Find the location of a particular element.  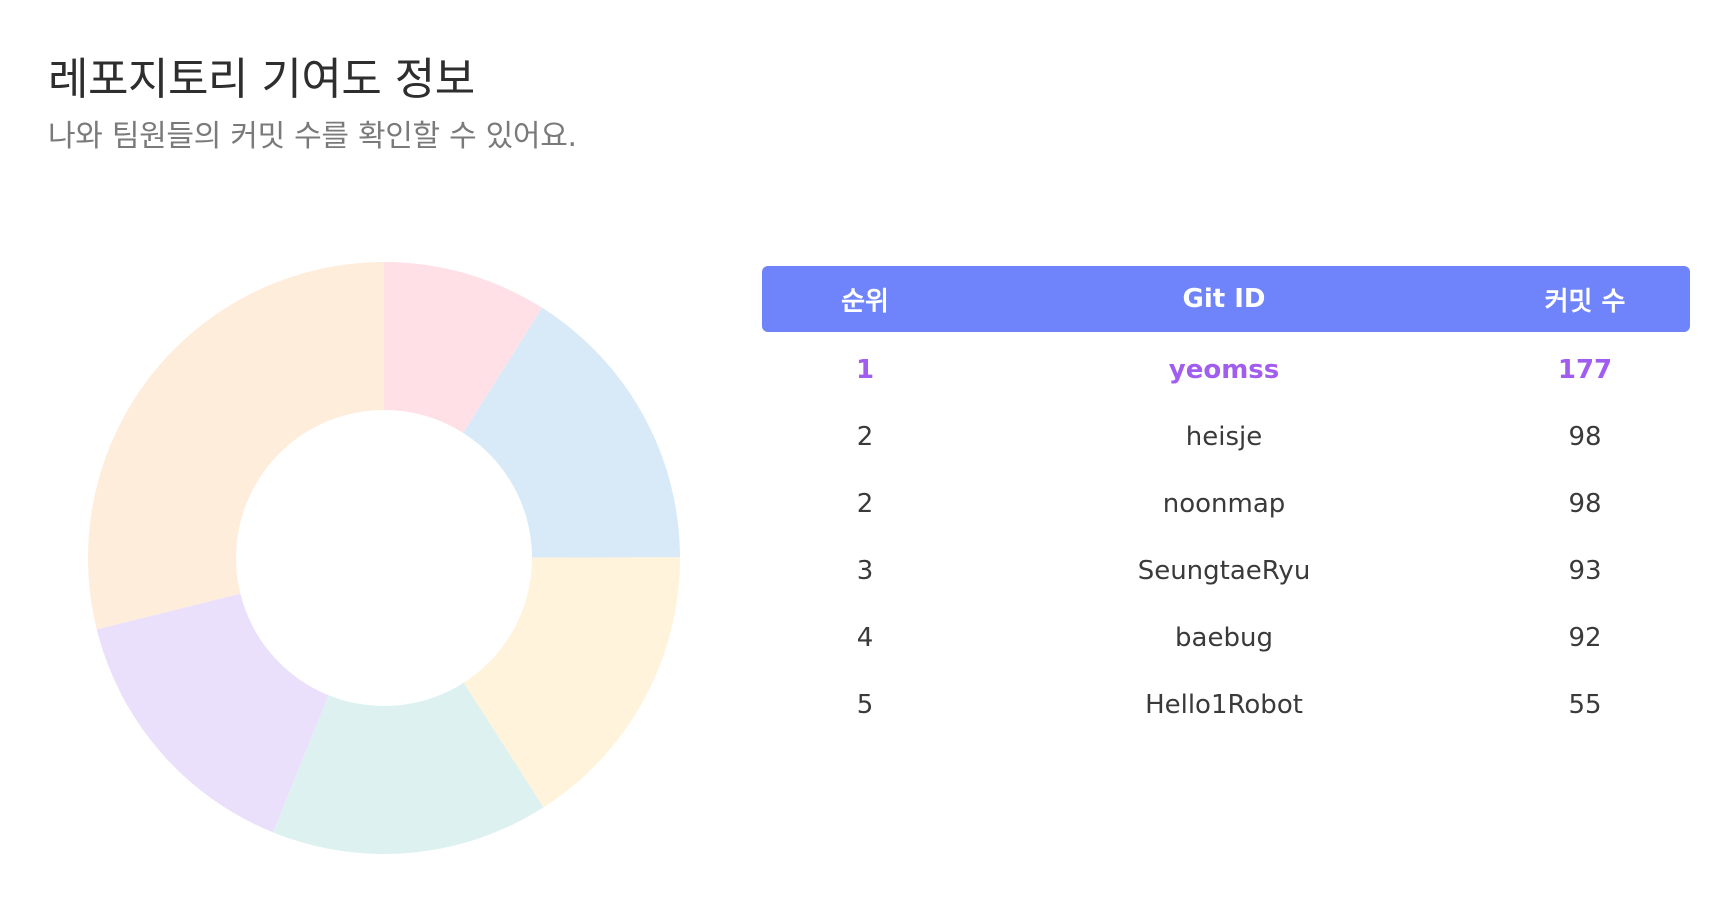

column-header-commits: 커밋 수 is located at coordinates (1585, 301).